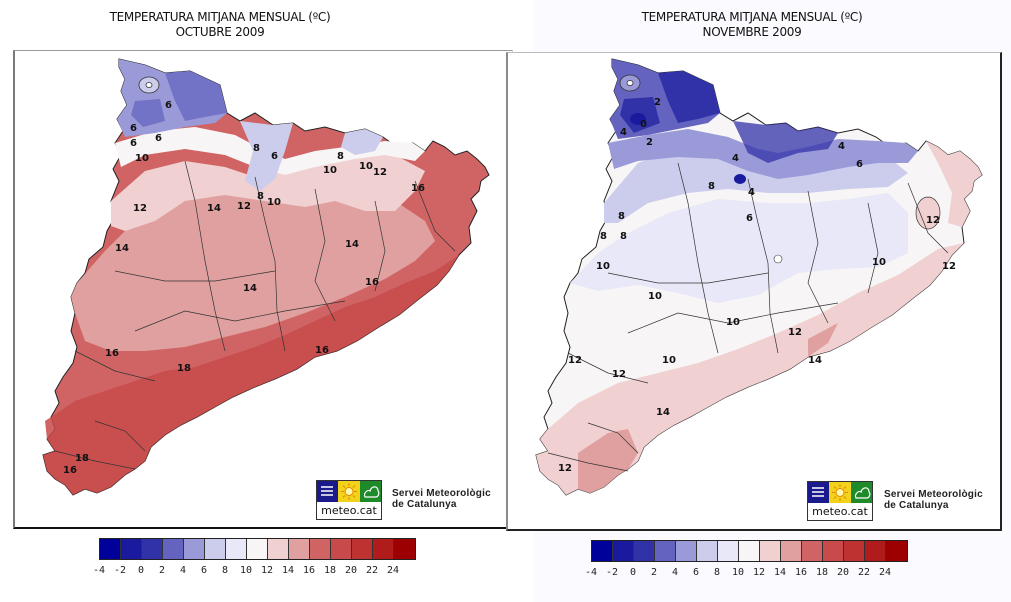 The height and width of the screenshot is (602, 1011). Describe the element at coordinates (441, 499) in the screenshot. I see `organization-name: Servei Meteorològic de Catalunya` at that location.